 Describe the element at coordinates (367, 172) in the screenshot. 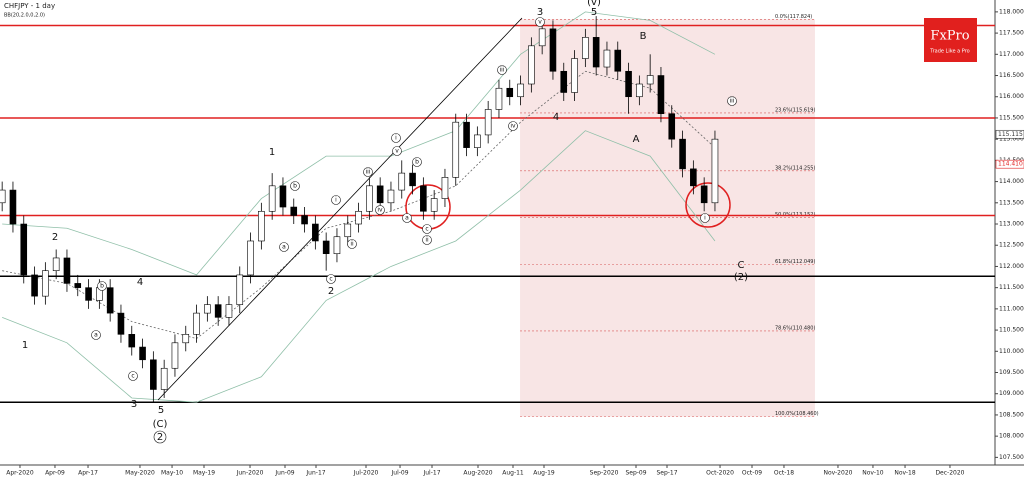

I see `wave-label: iii` at that location.